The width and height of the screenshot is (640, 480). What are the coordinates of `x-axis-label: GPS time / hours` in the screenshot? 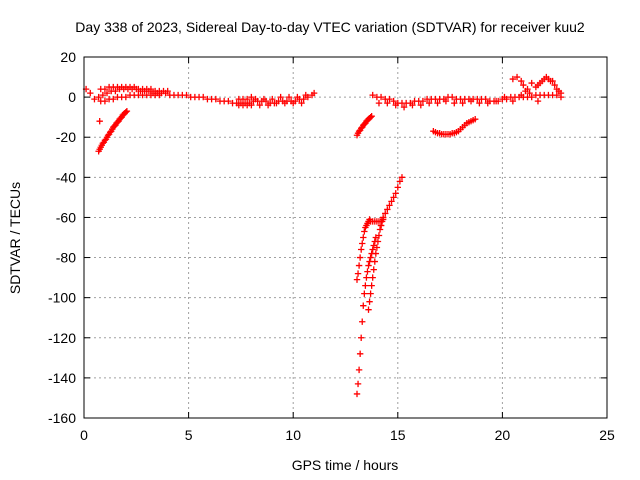 It's located at (345, 465).